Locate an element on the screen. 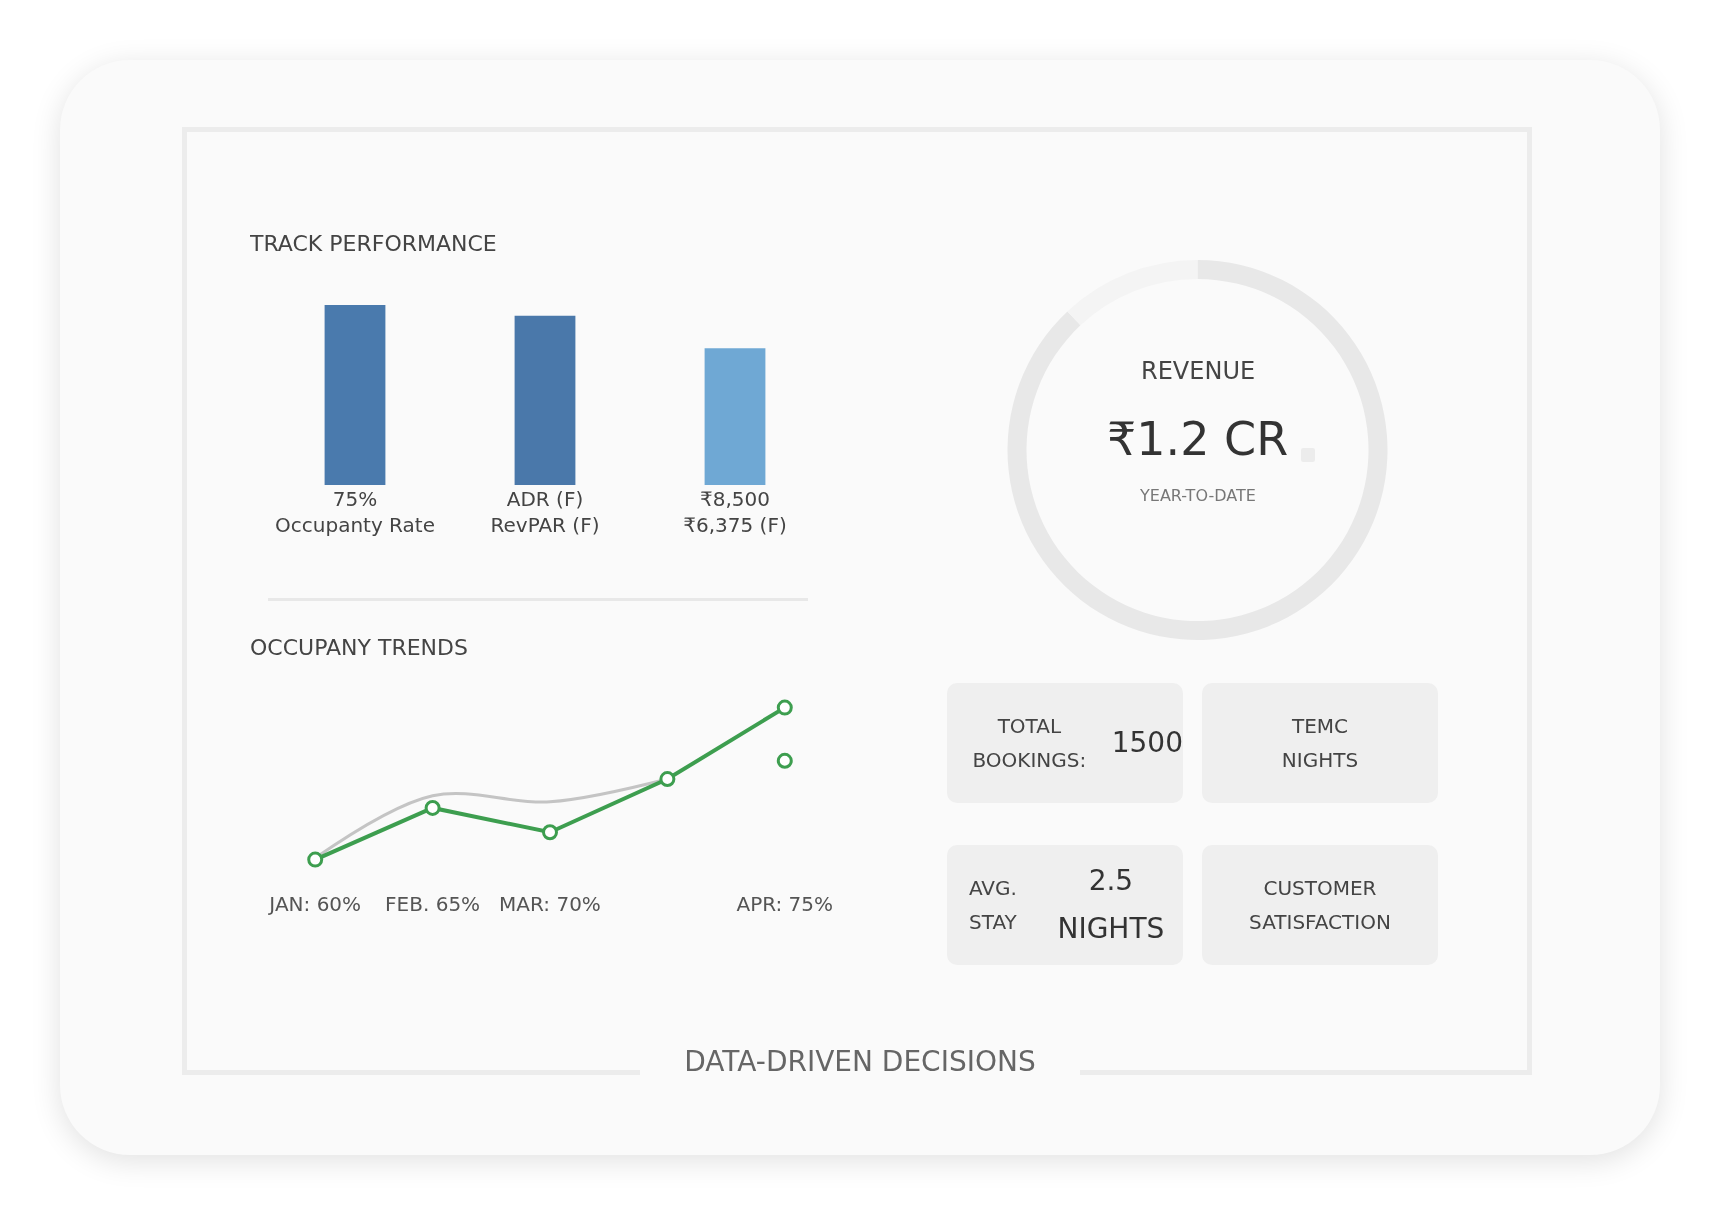  text: ₹1.2 CR is located at coordinates (1198, 439).